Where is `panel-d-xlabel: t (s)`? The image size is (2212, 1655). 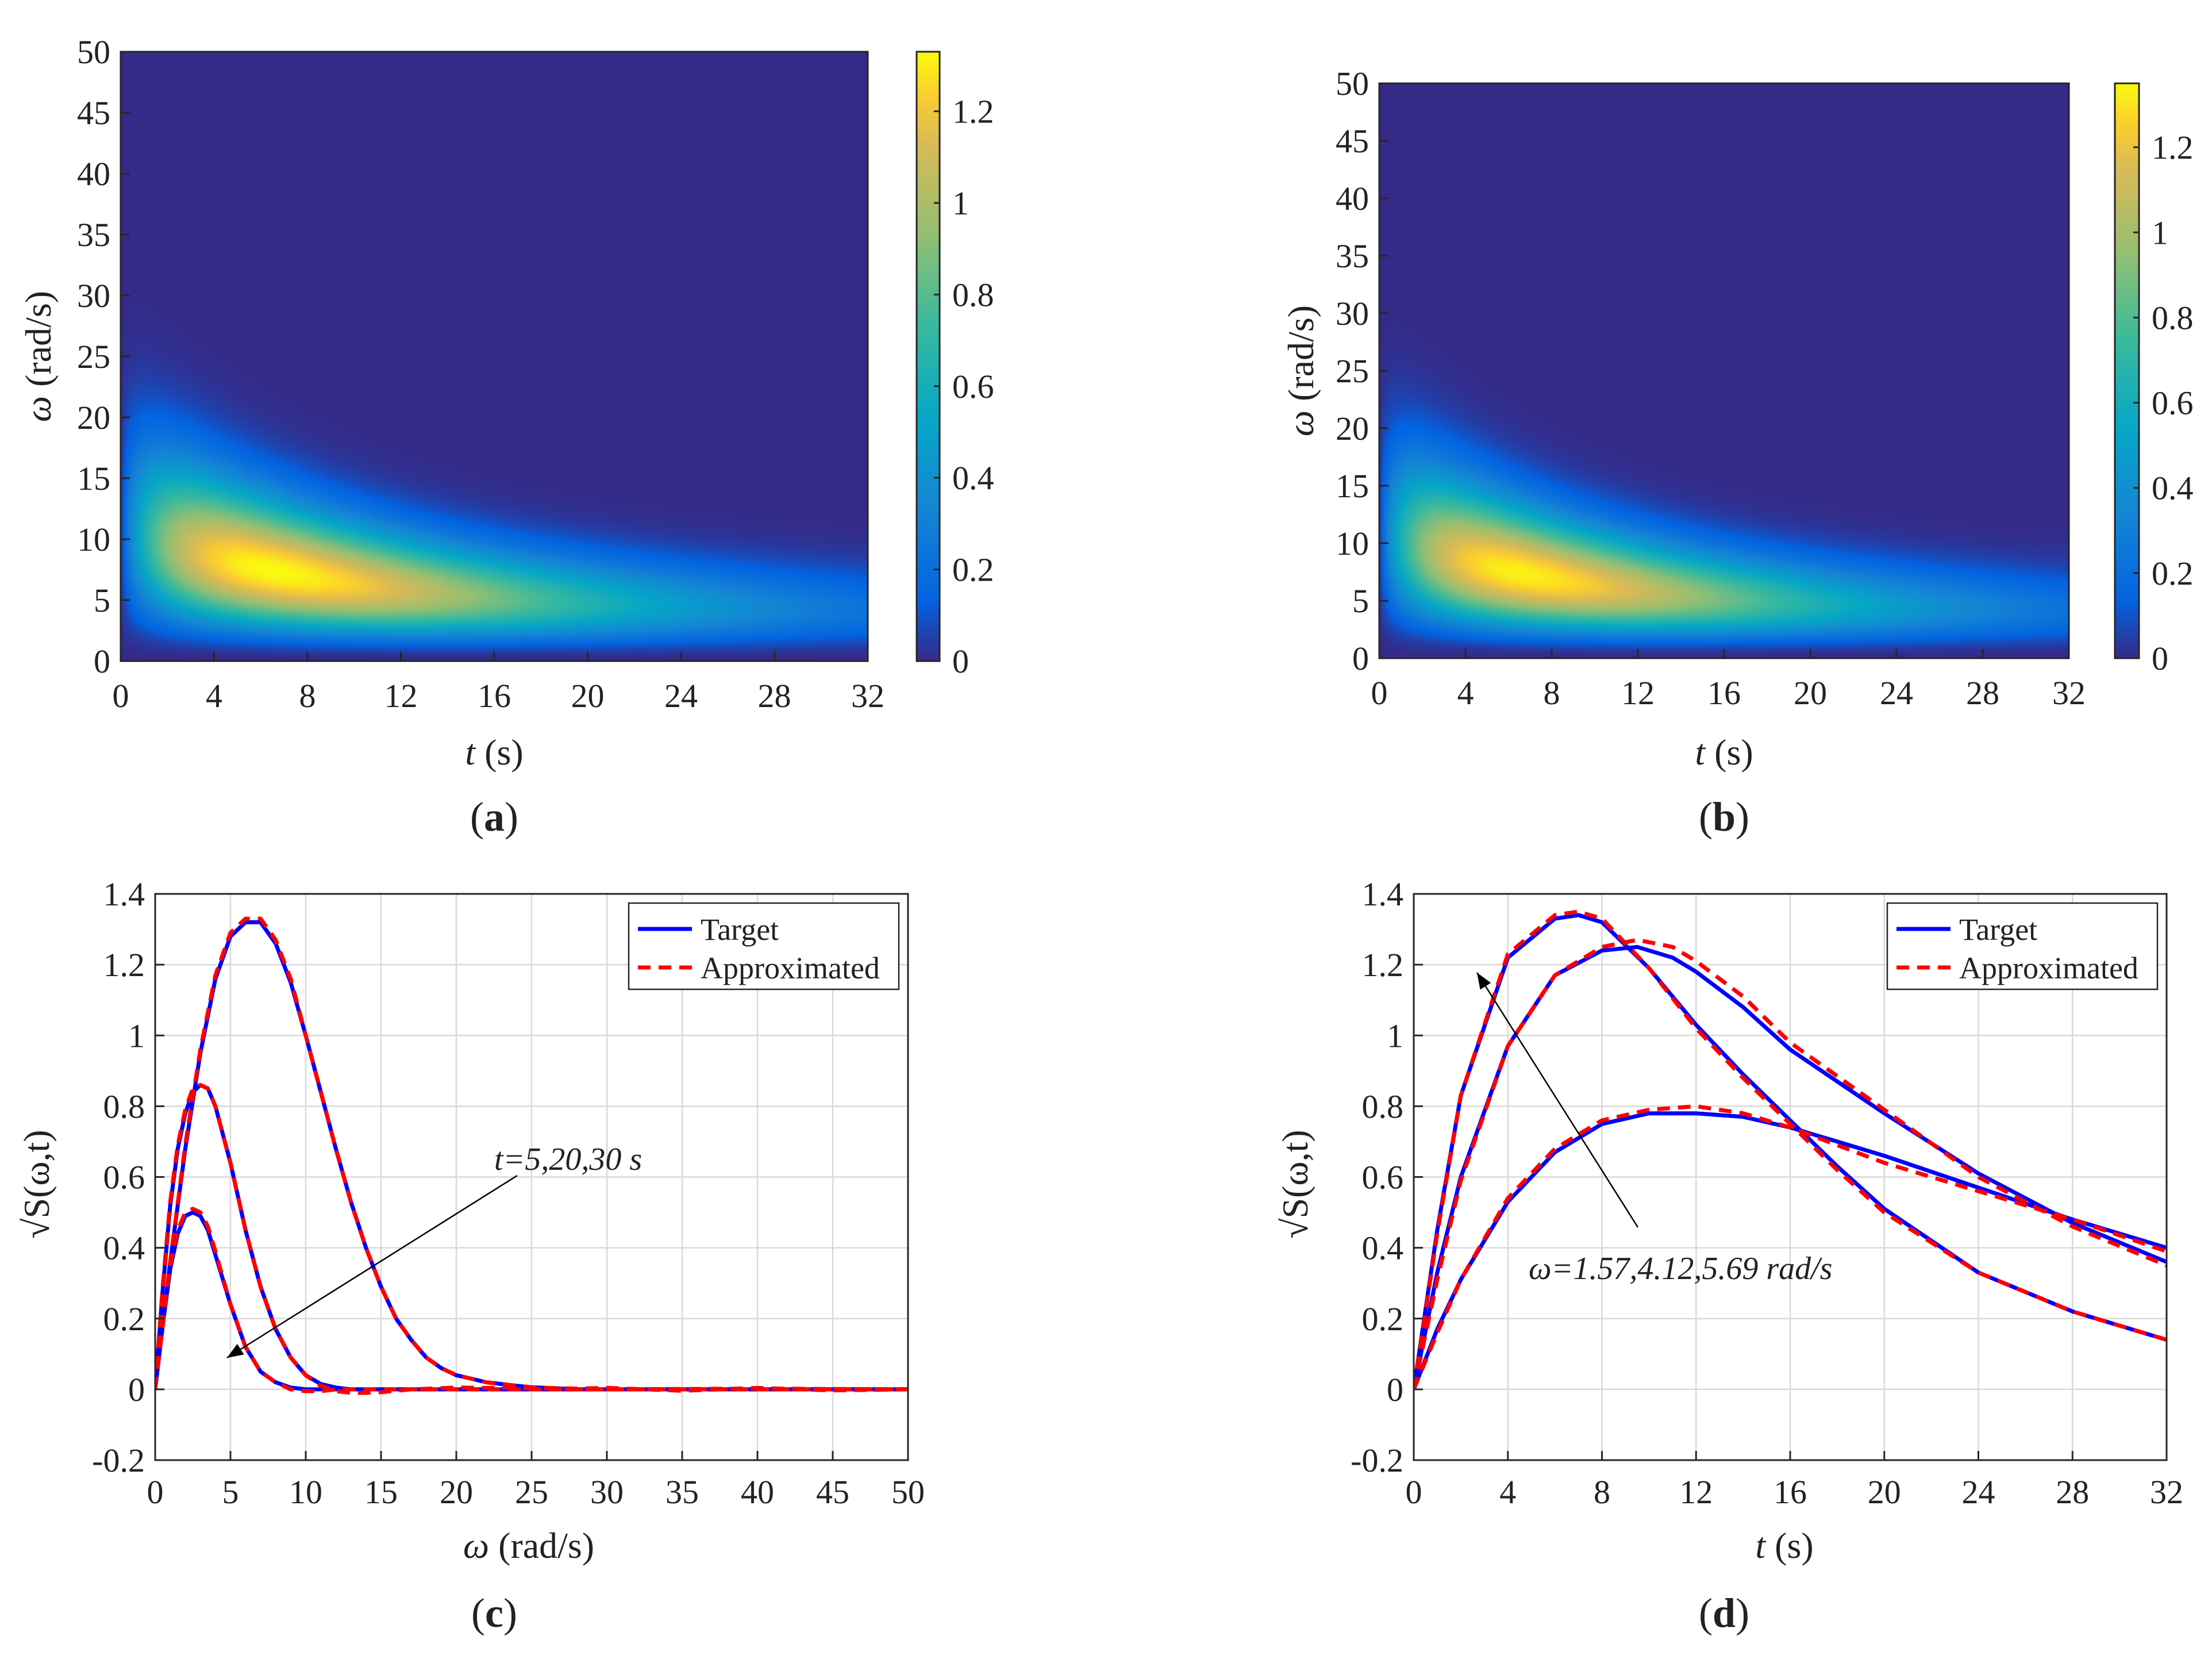 panel-d-xlabel: t (s) is located at coordinates (1784, 1545).